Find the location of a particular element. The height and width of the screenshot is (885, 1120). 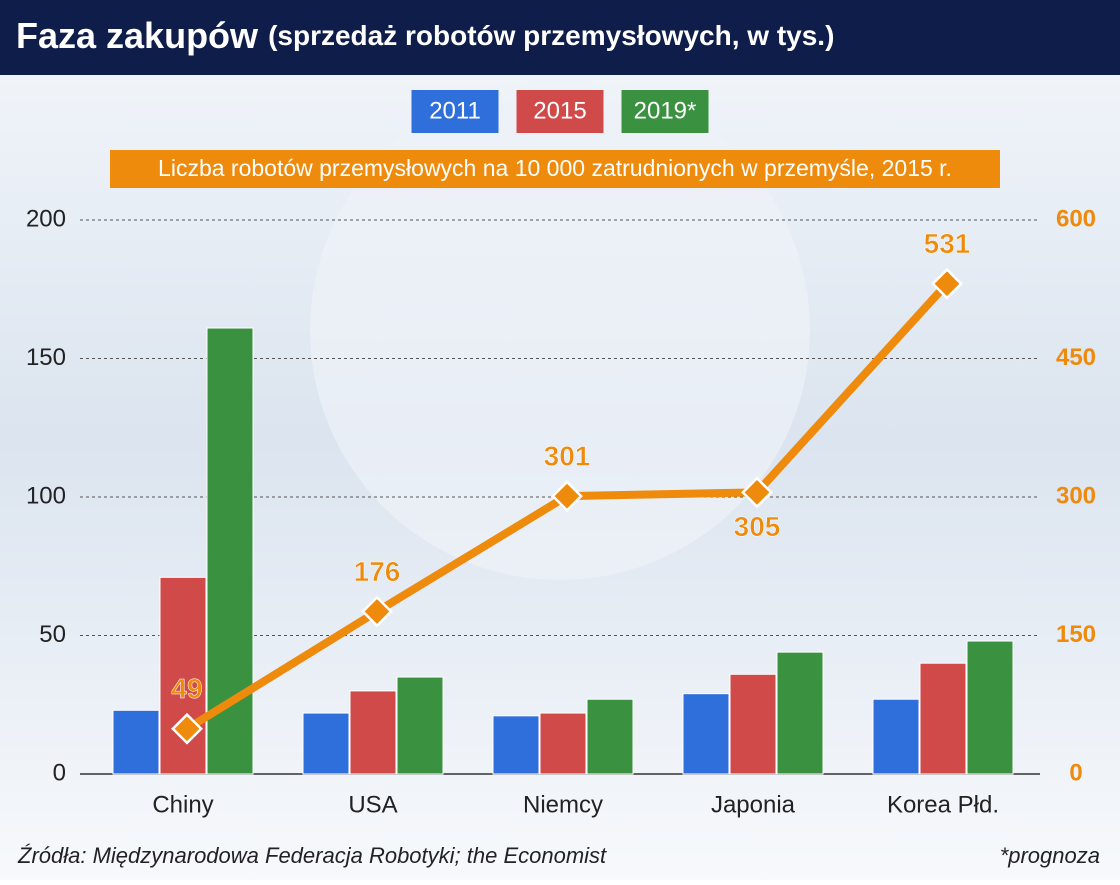

legend-label: 2019* is located at coordinates (665, 110).